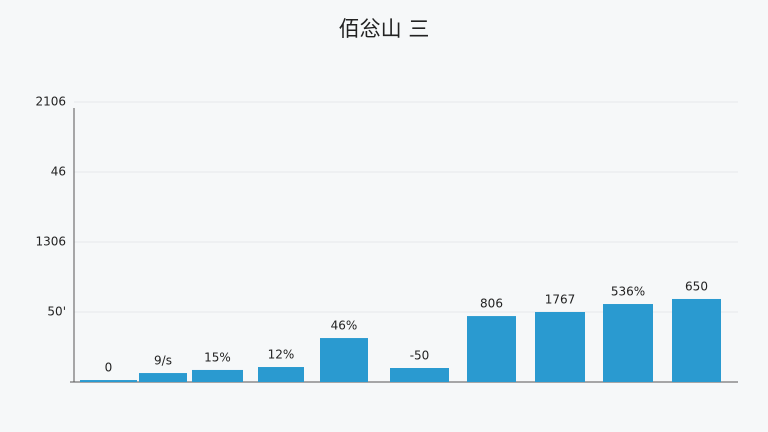  What do you see at coordinates (696, 286) in the screenshot?
I see `value-label: 650` at bounding box center [696, 286].